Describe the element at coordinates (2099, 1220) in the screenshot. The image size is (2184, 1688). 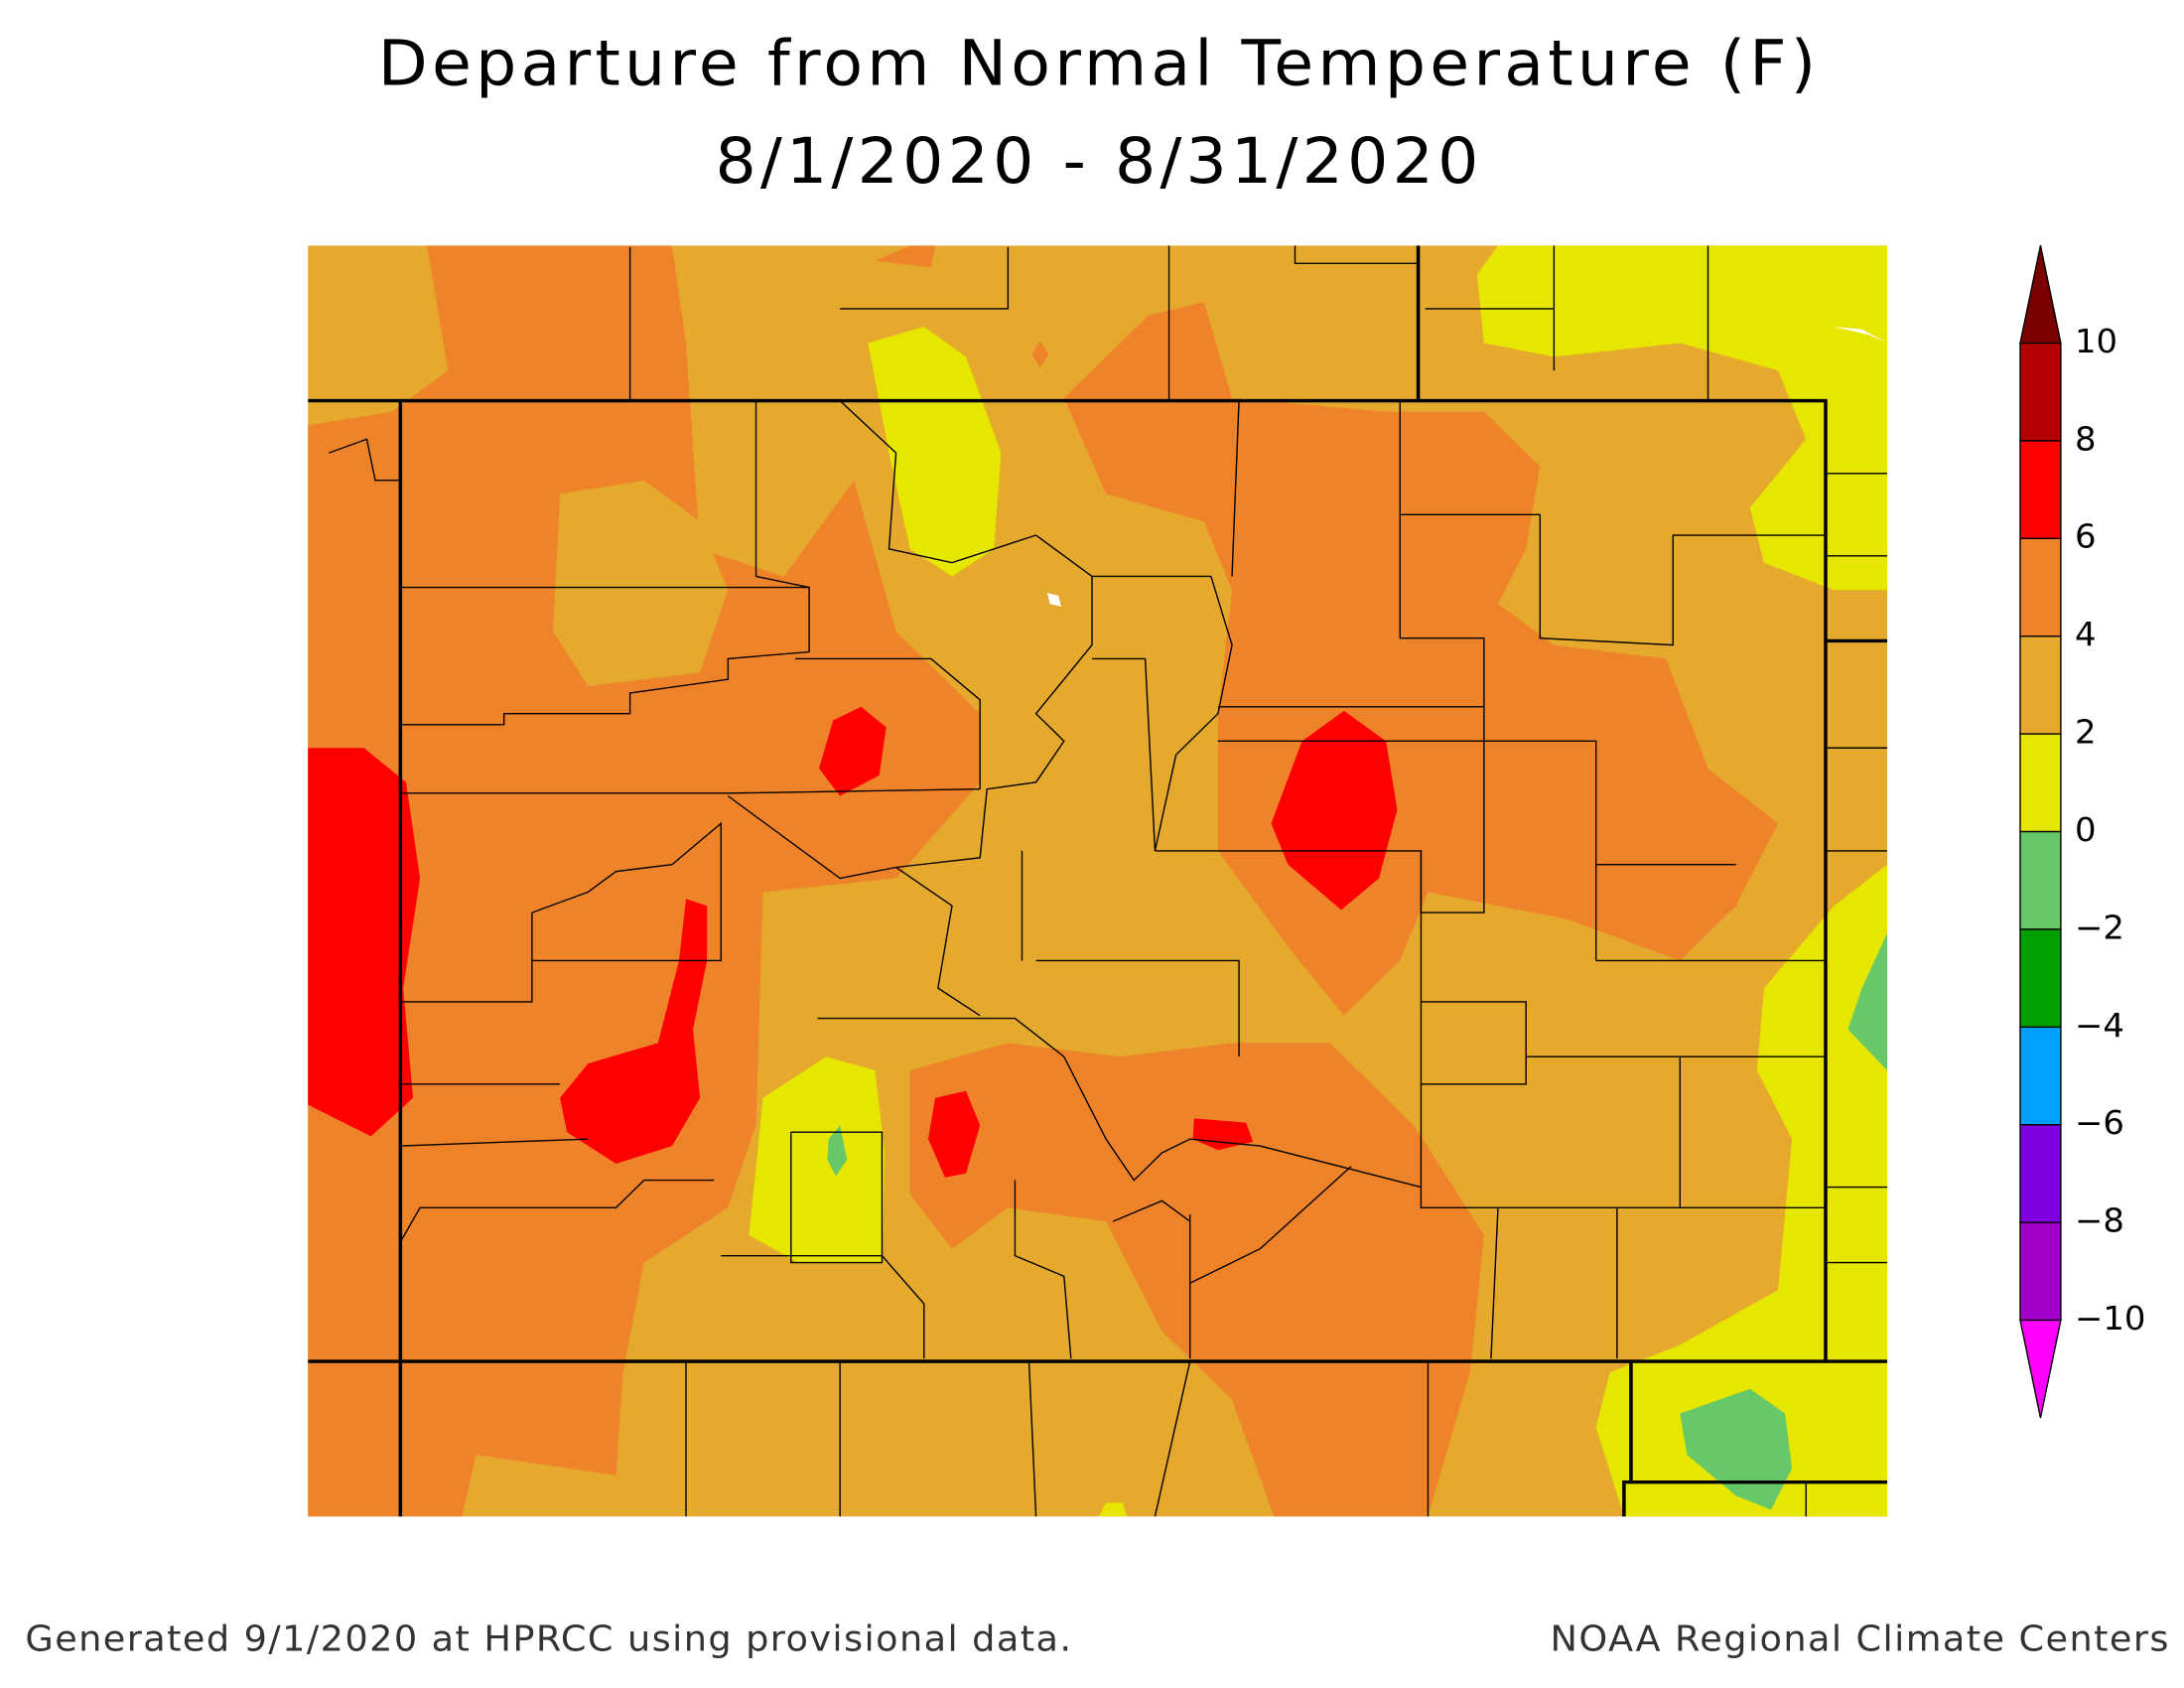
I see `legend-label: −8` at that location.